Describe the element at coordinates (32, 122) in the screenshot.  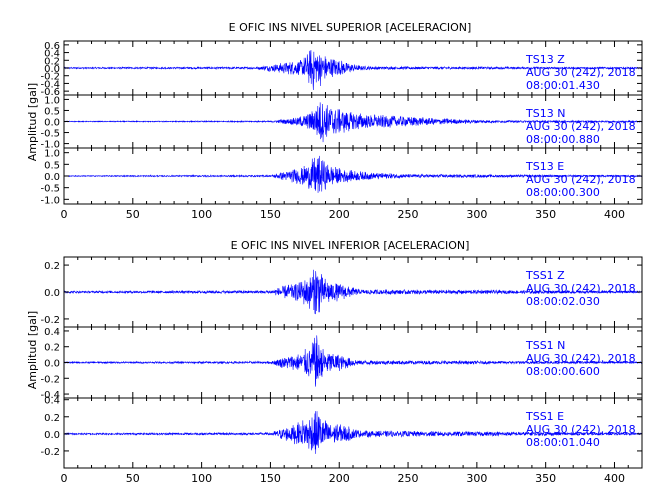
I see `y-axis-label-upper: Amplitud [gal]` at that location.